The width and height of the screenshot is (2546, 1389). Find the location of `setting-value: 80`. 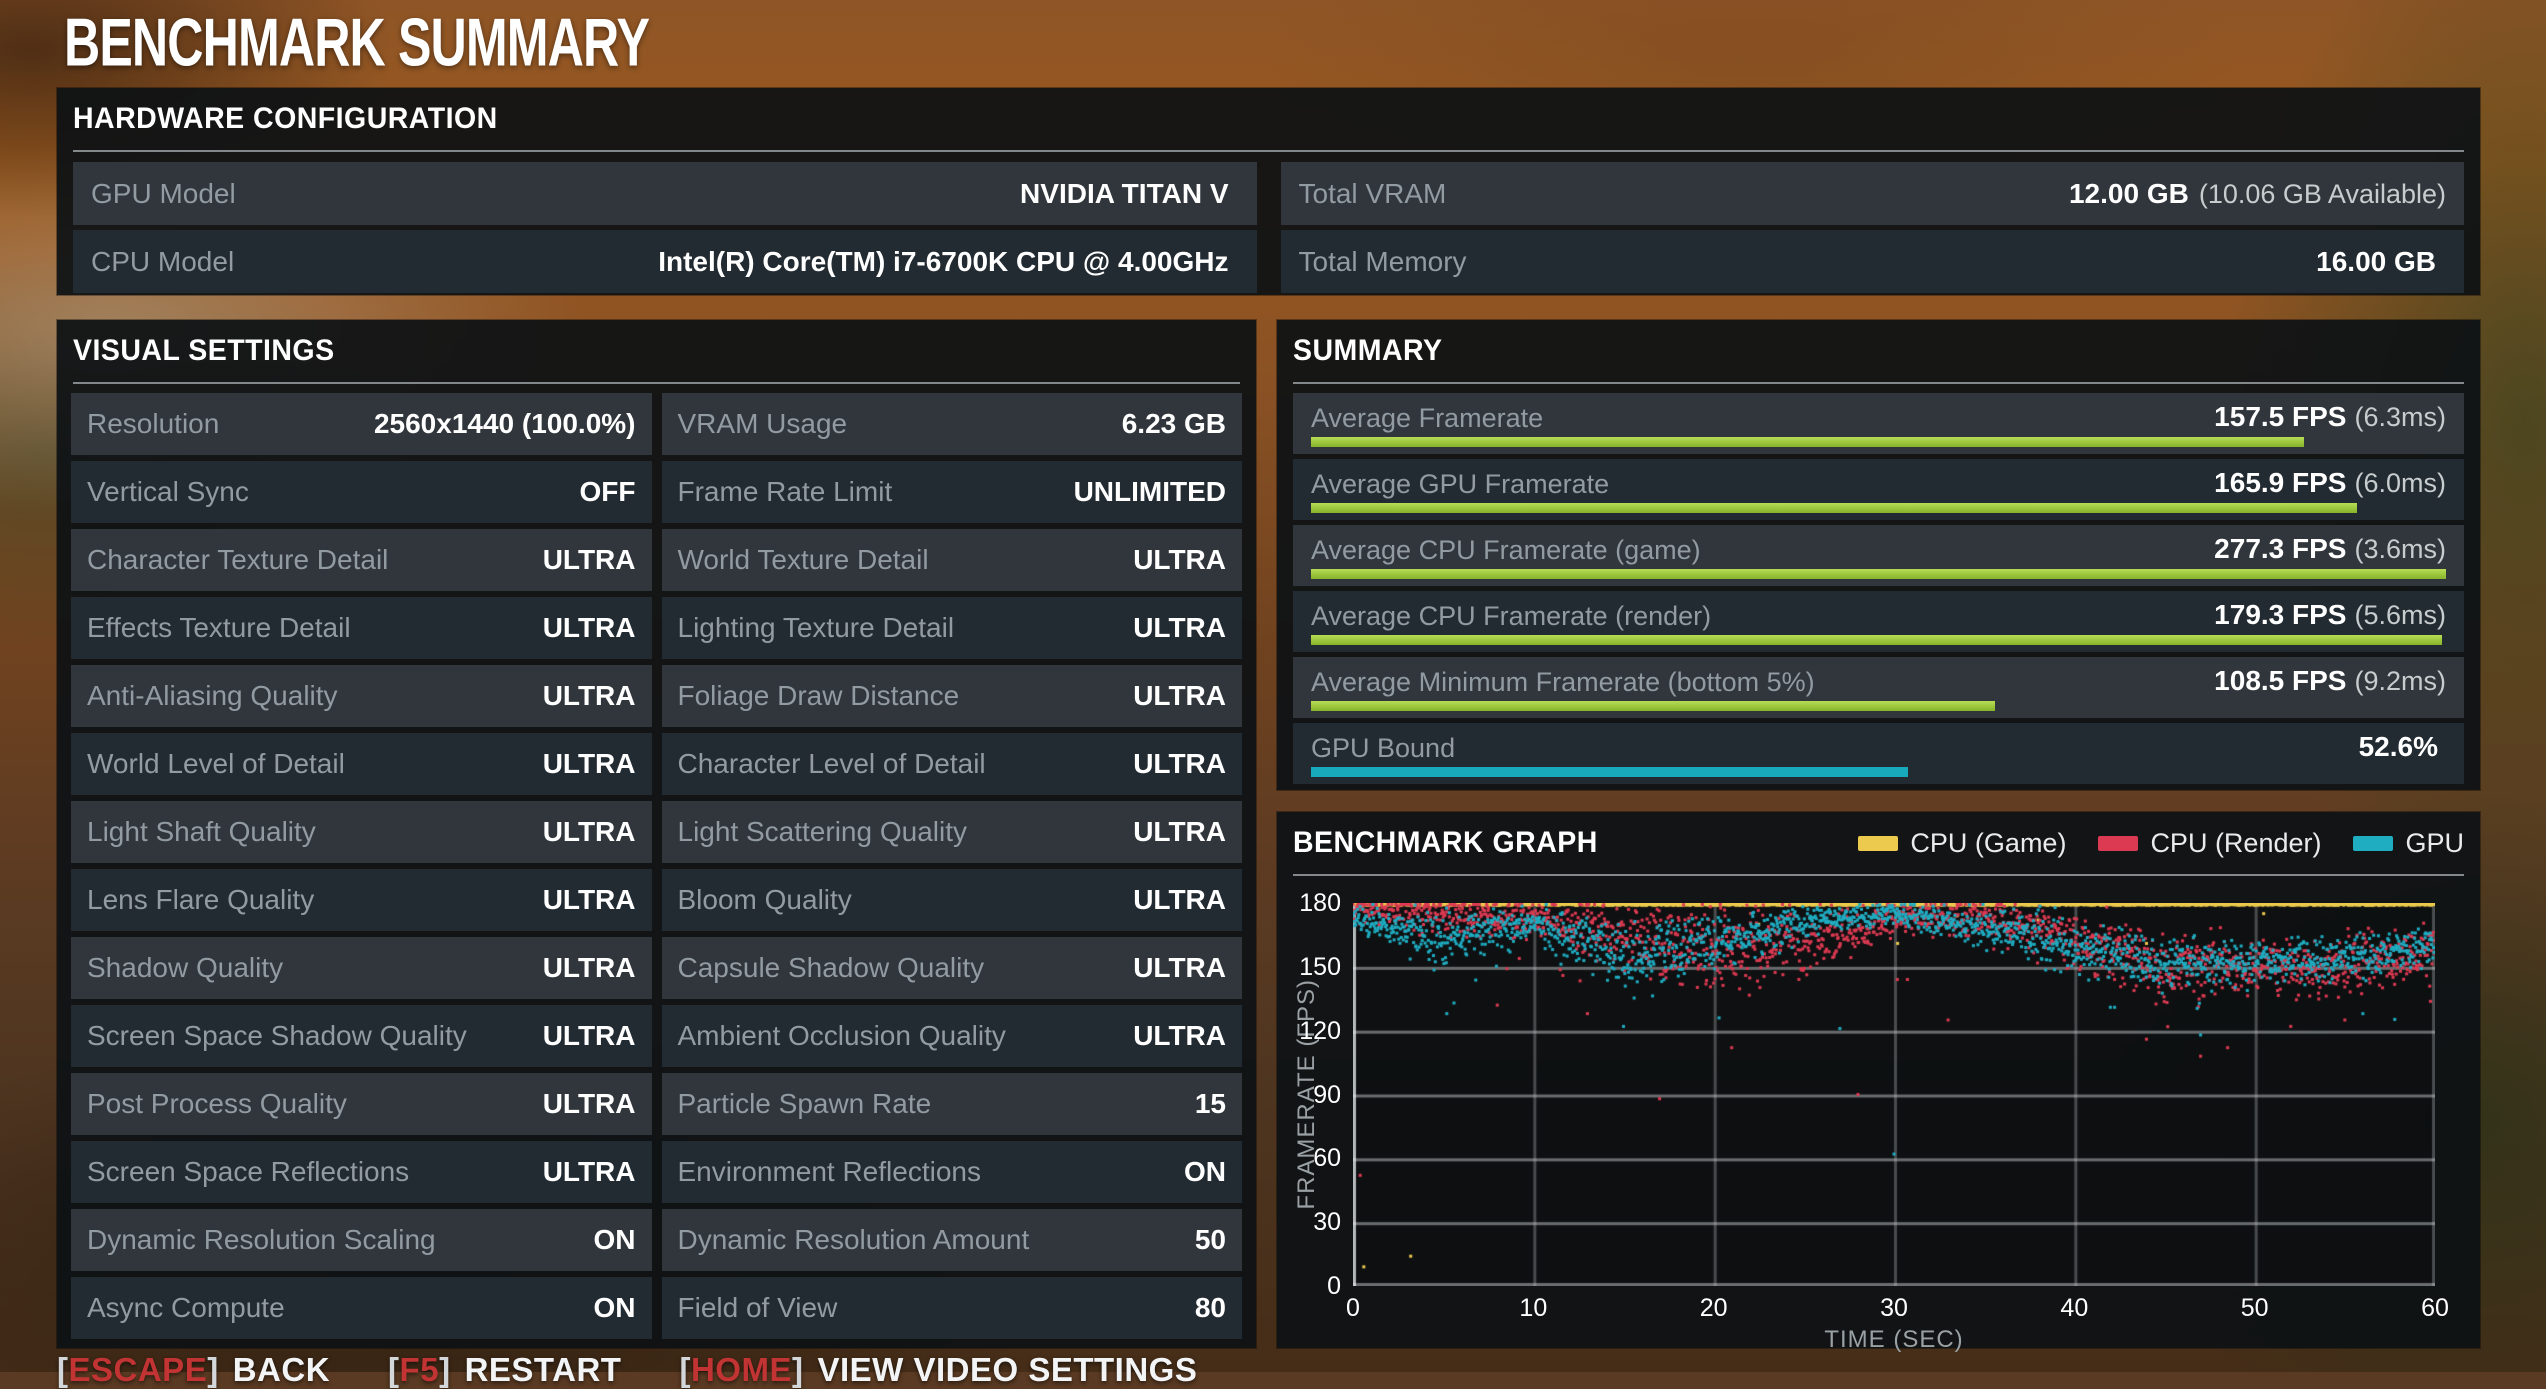

setting-value: 80 is located at coordinates (1210, 1307).